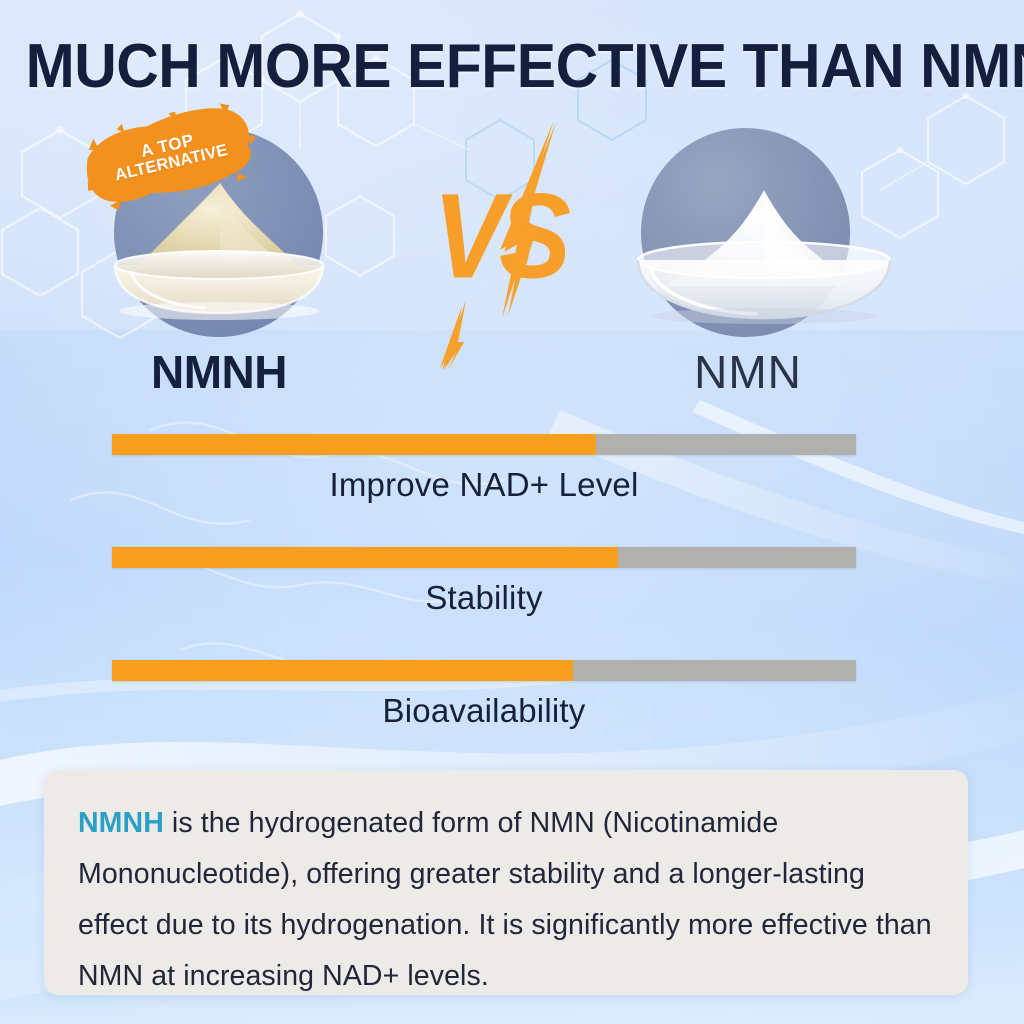 This screenshot has width=1024, height=1024. I want to click on bar-group-bioavailability: Bioavailability, so click(484, 695).